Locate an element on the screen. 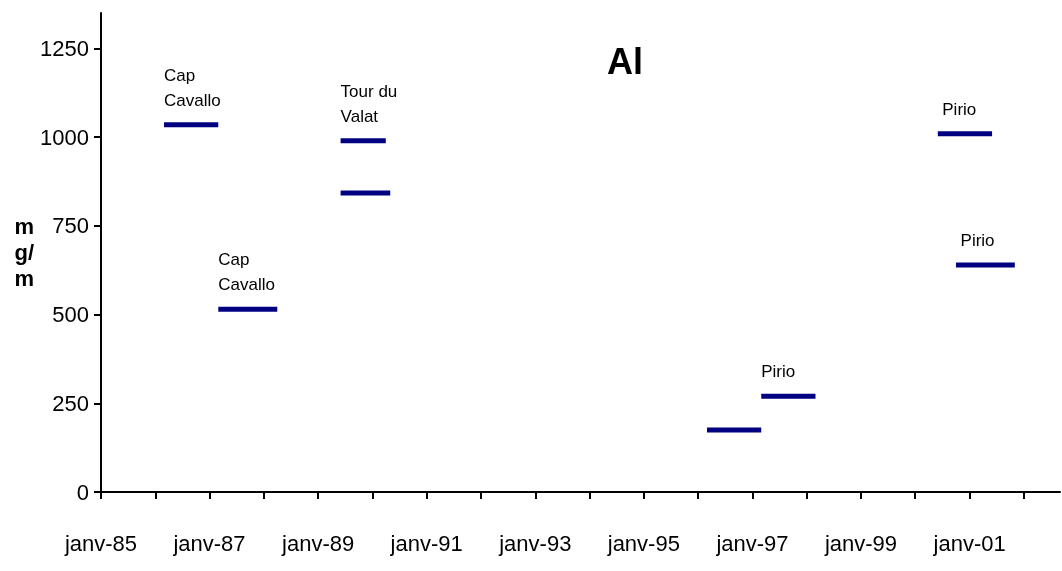 This screenshot has height=571, width=1062. y-tick-label: 1000 is located at coordinates (64, 137).